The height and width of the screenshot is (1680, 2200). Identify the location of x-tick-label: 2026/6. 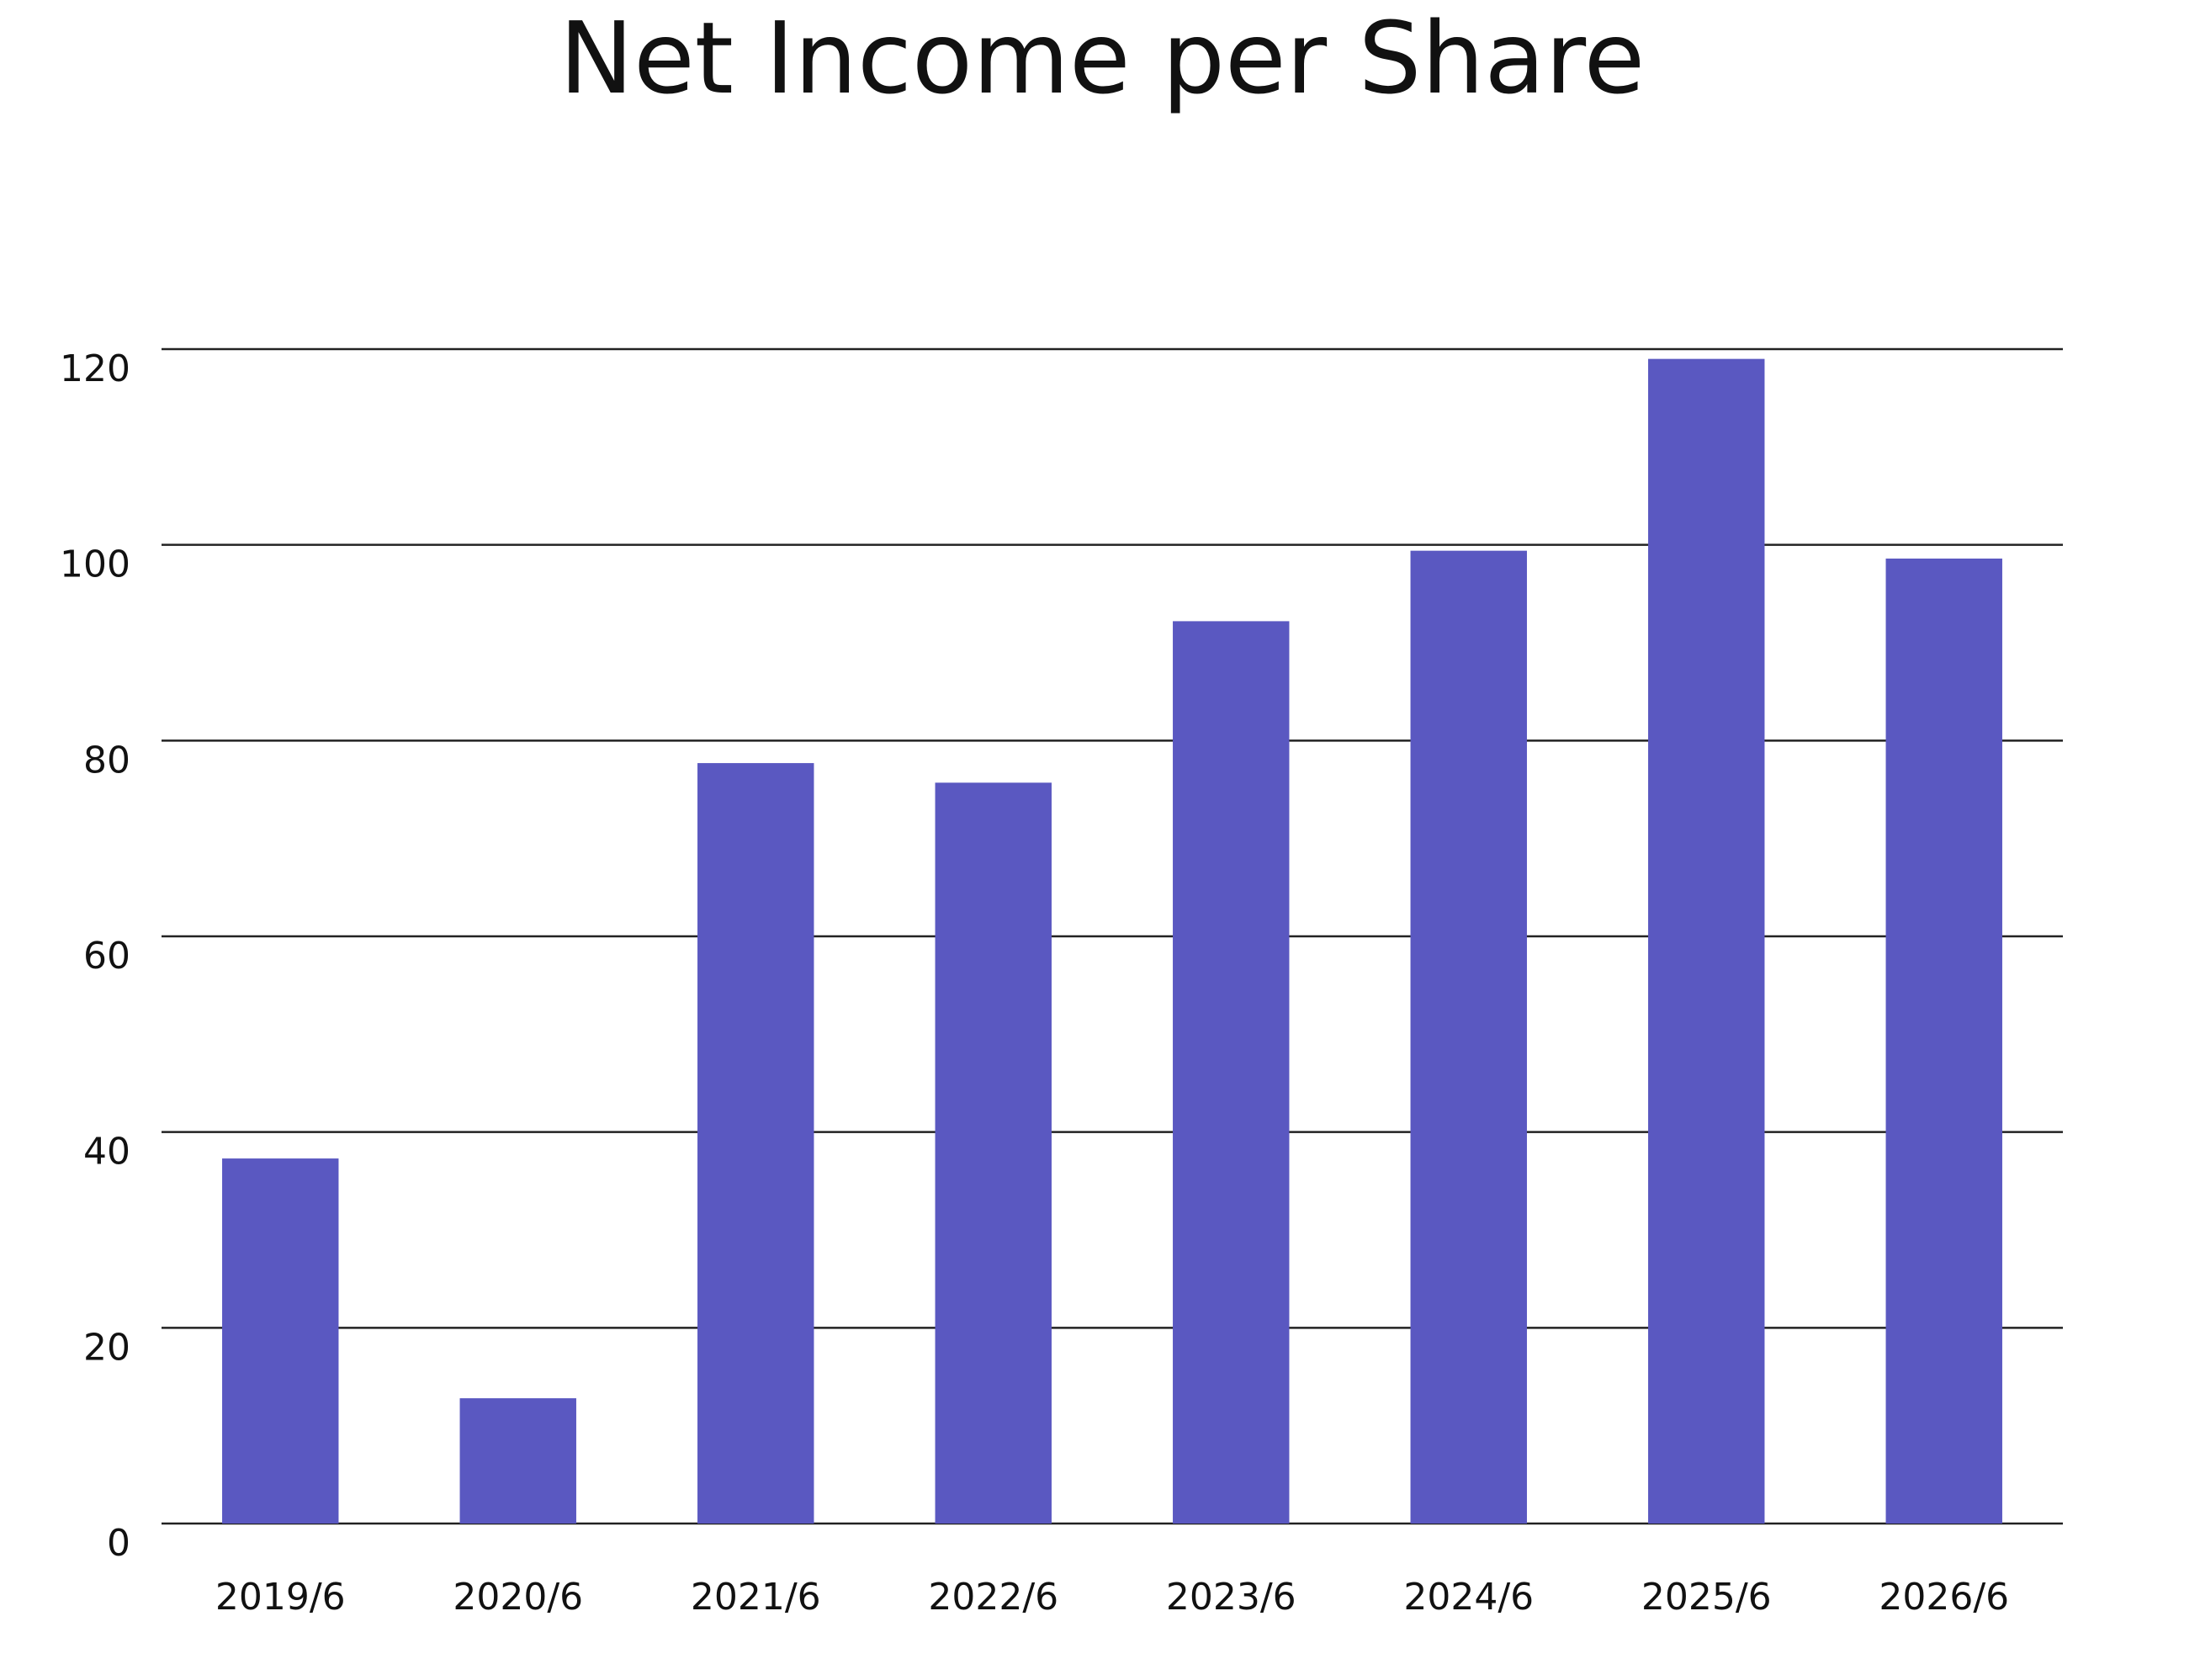
(1944, 1597).